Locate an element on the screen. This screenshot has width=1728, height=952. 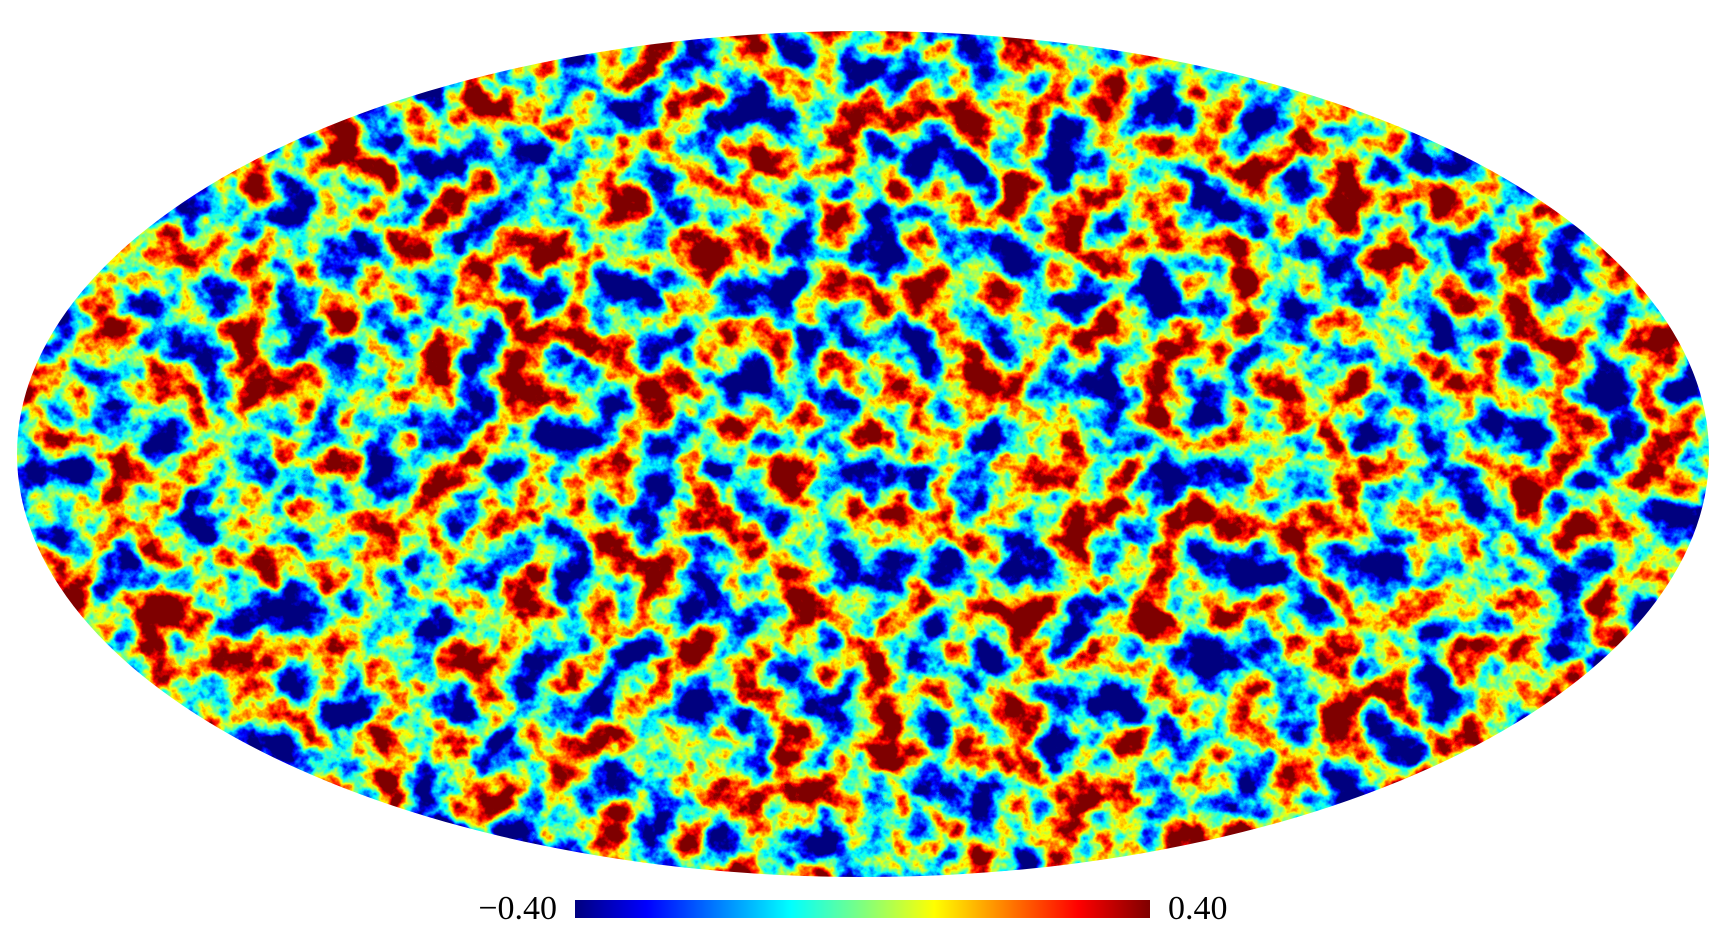
colorbar-tick-label: 0.40 is located at coordinates (1198, 908).